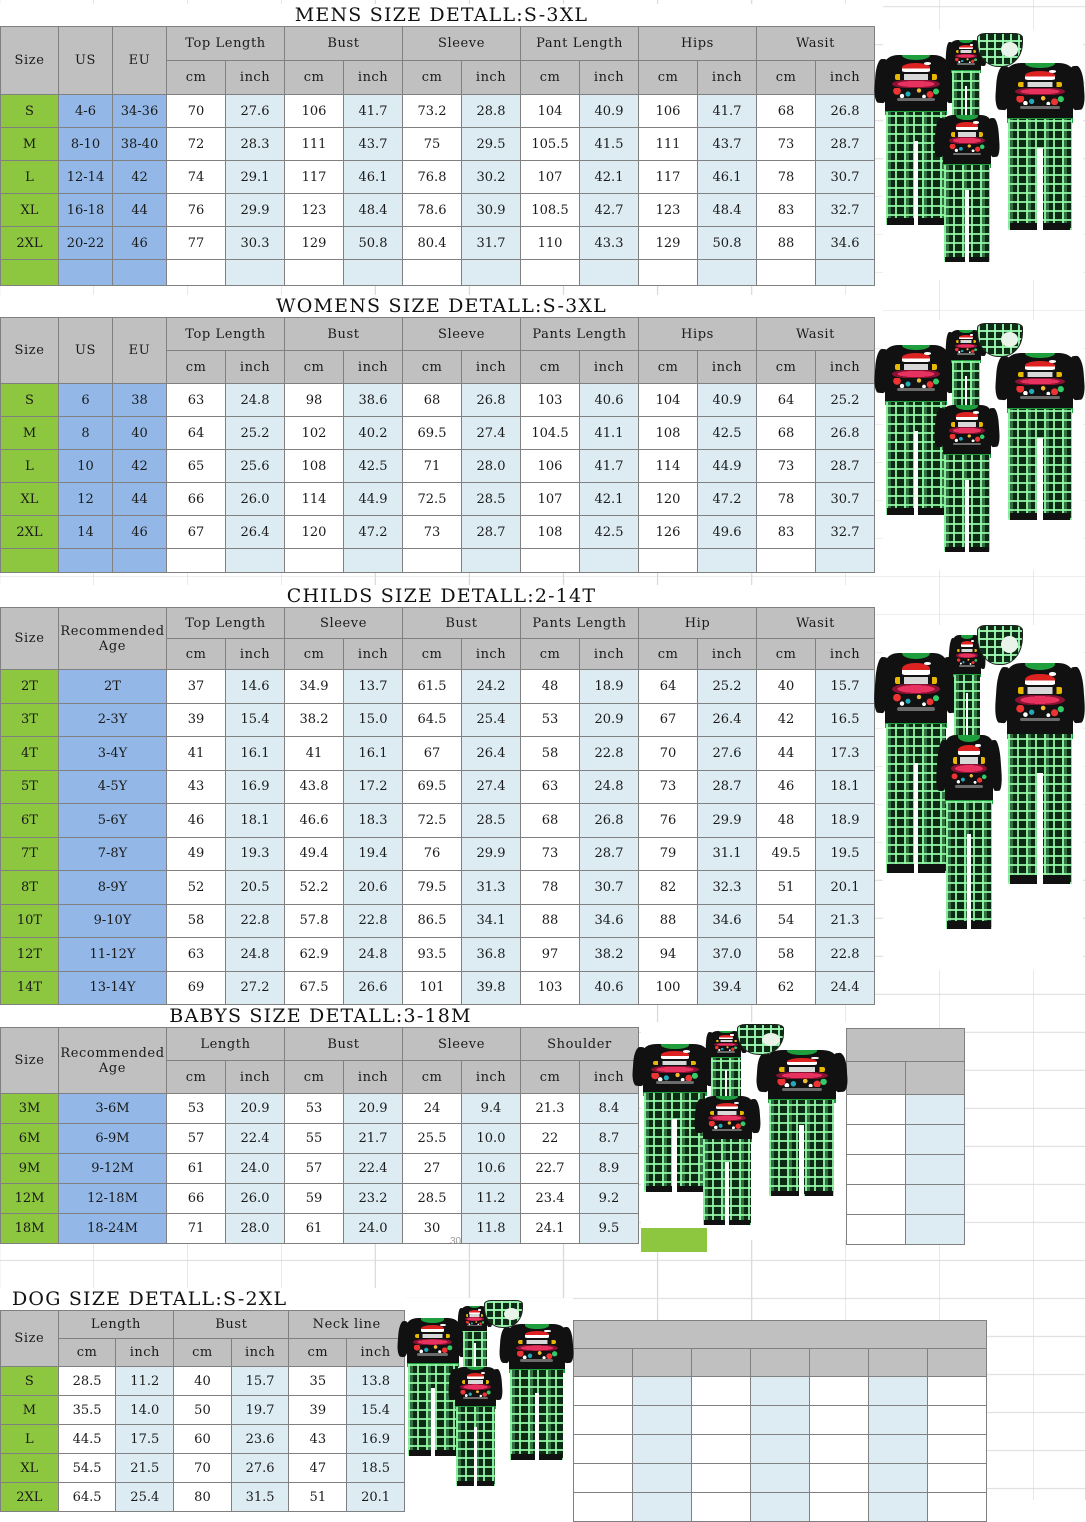 The height and width of the screenshot is (1522, 1086). Describe the element at coordinates (112, 853) in the screenshot. I see `cell-recommended-age: 7-8Y` at that location.